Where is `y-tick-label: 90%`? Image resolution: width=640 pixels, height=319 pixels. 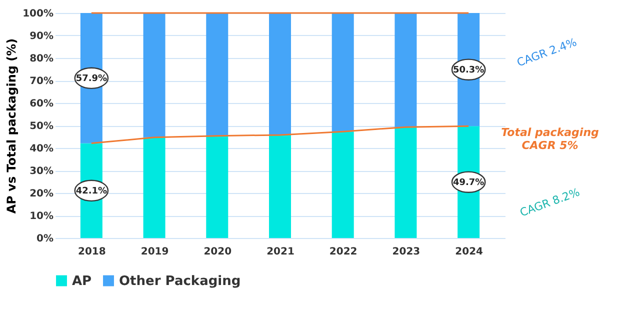 y-tick-label: 90% is located at coordinates (42, 36).